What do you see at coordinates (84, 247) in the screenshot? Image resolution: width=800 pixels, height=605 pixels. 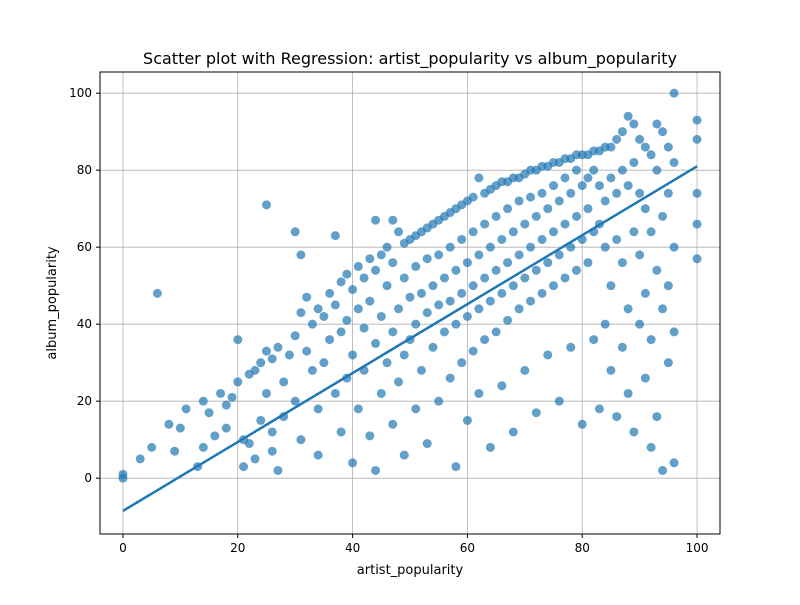 I see `y-tick-label: 60` at bounding box center [84, 247].